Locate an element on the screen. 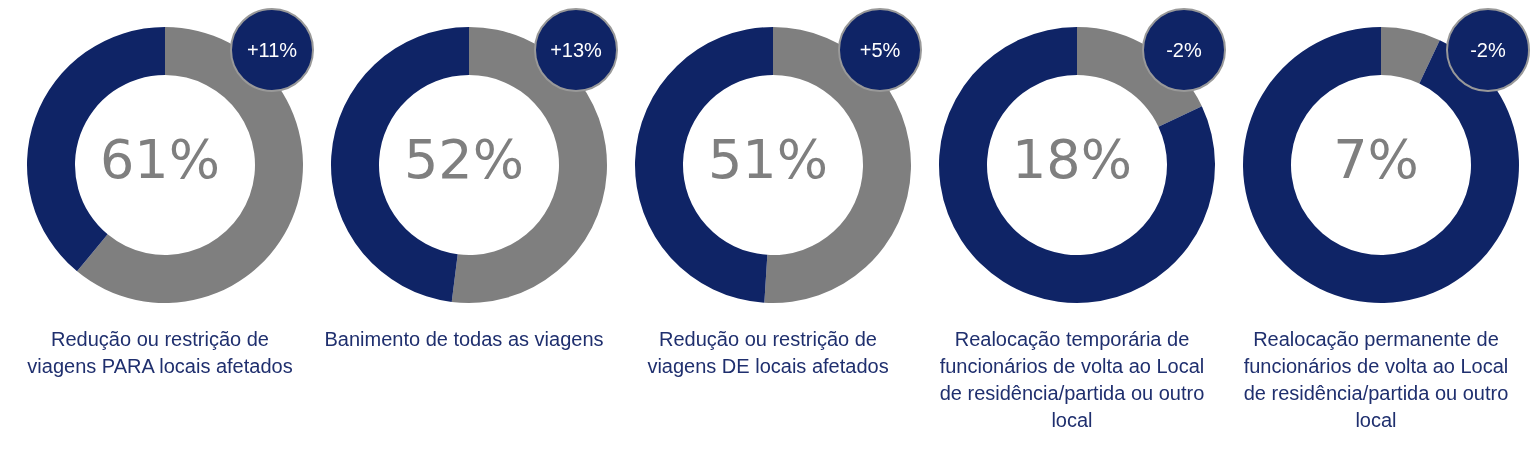  text: 7% is located at coordinates (1376, 160).